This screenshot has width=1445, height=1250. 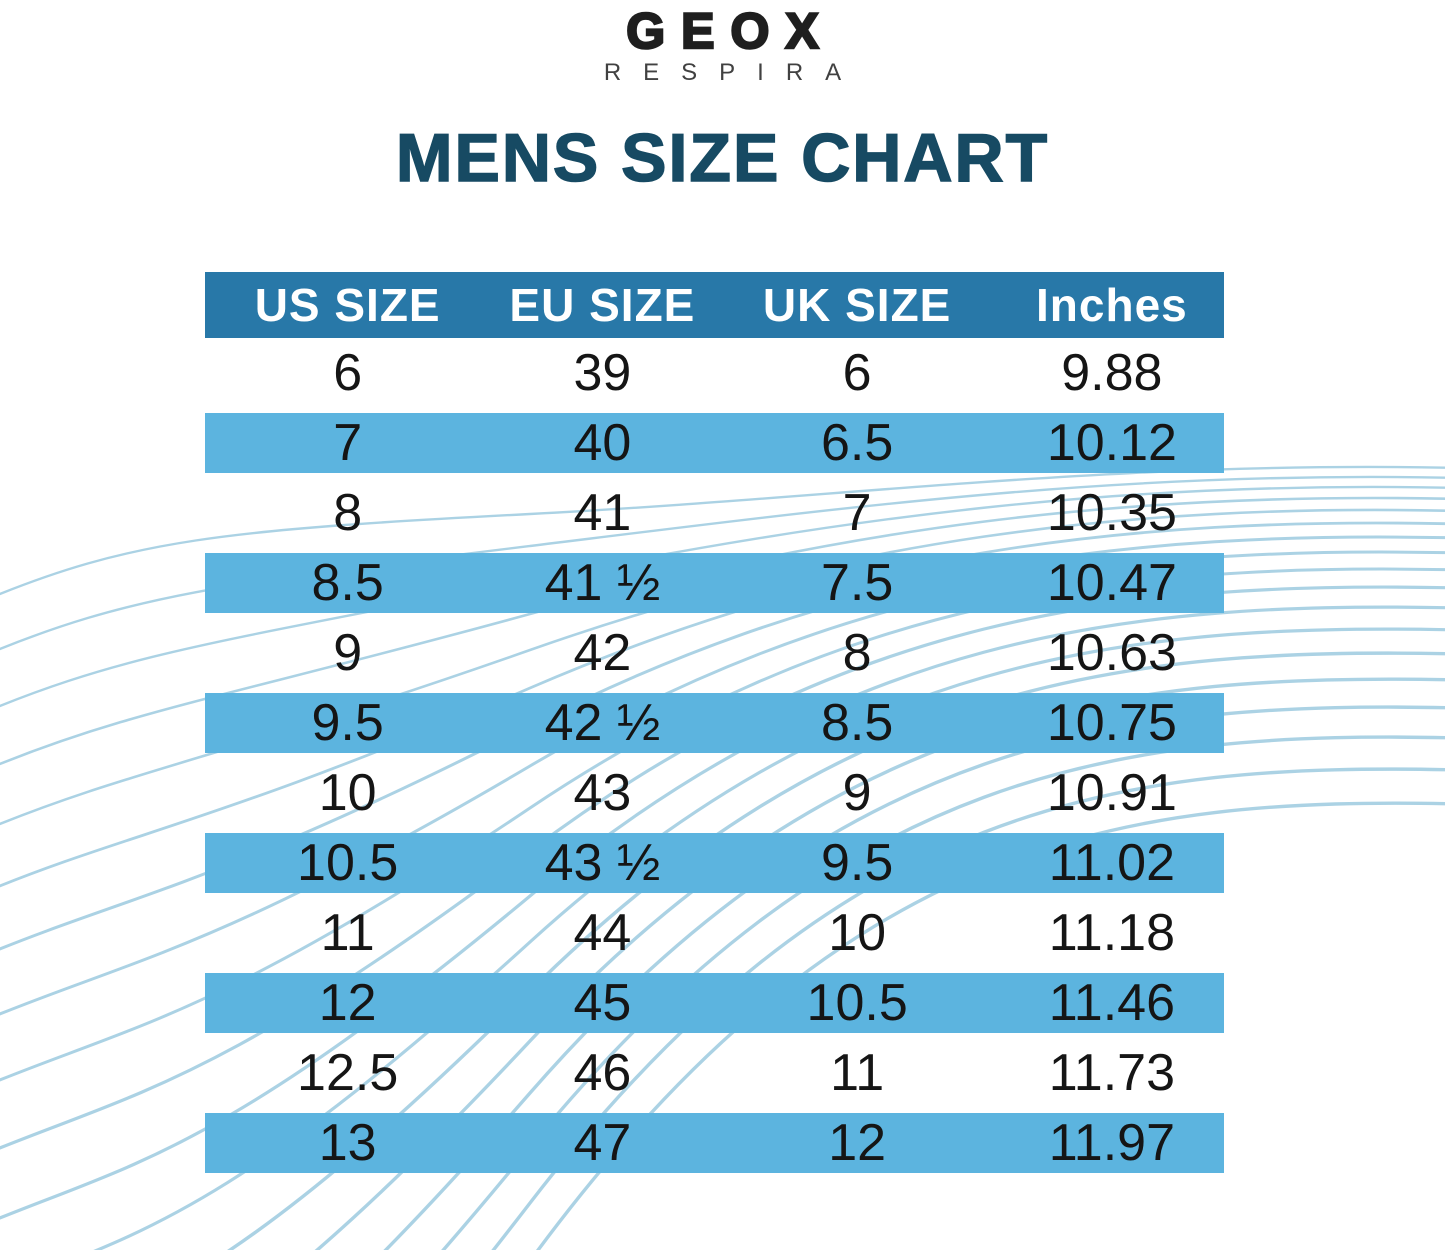 I want to click on table-row: 8 41 7 10.35, so click(x=714, y=513).